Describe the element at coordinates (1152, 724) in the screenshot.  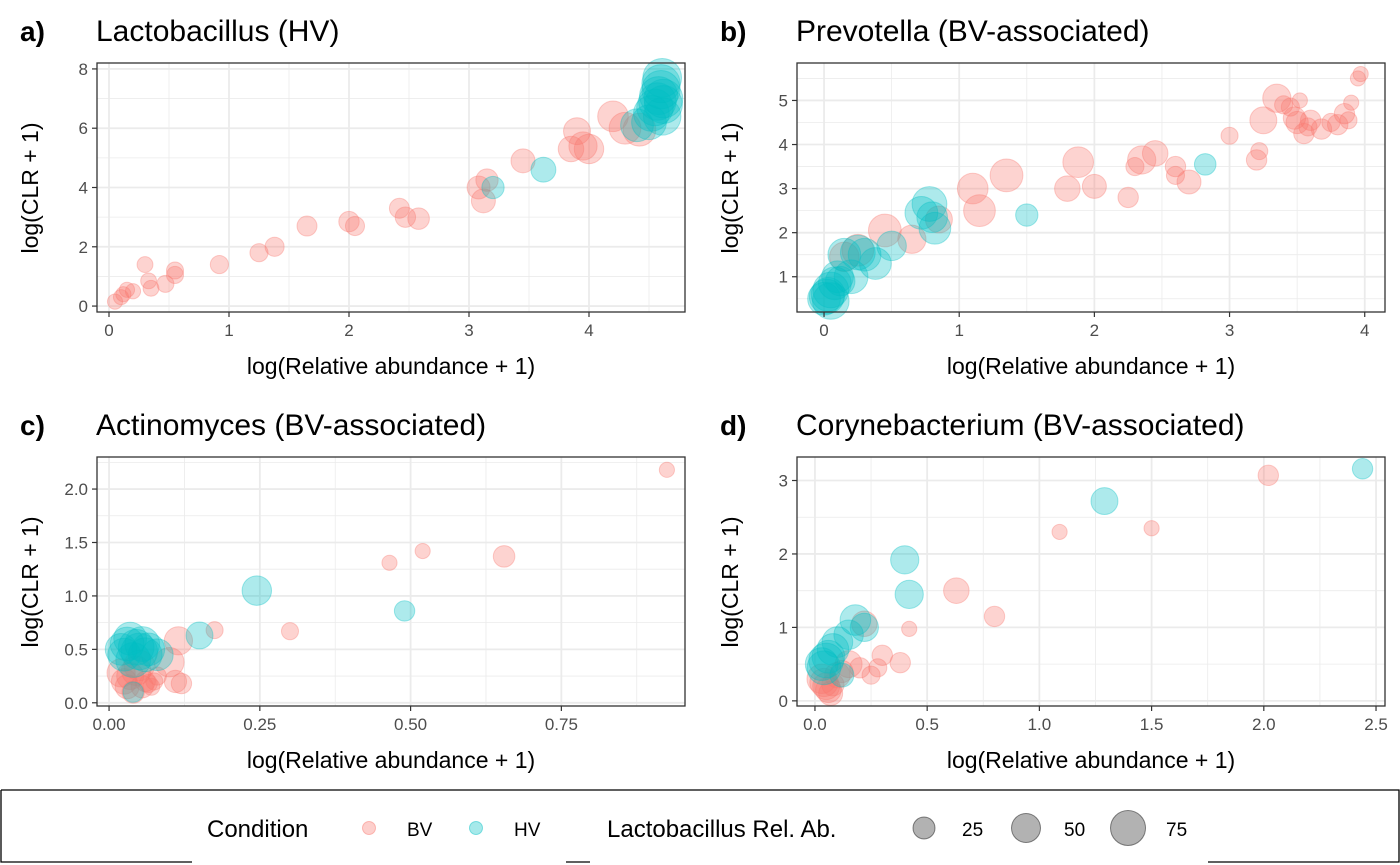
I see `x-tick-label: 1.5` at that location.